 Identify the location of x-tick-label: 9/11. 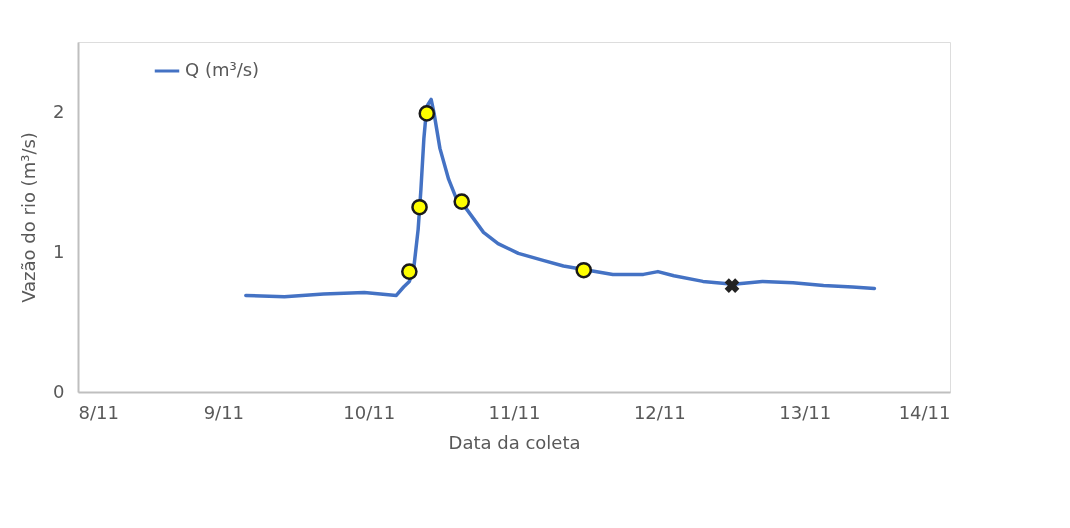
(224, 412).